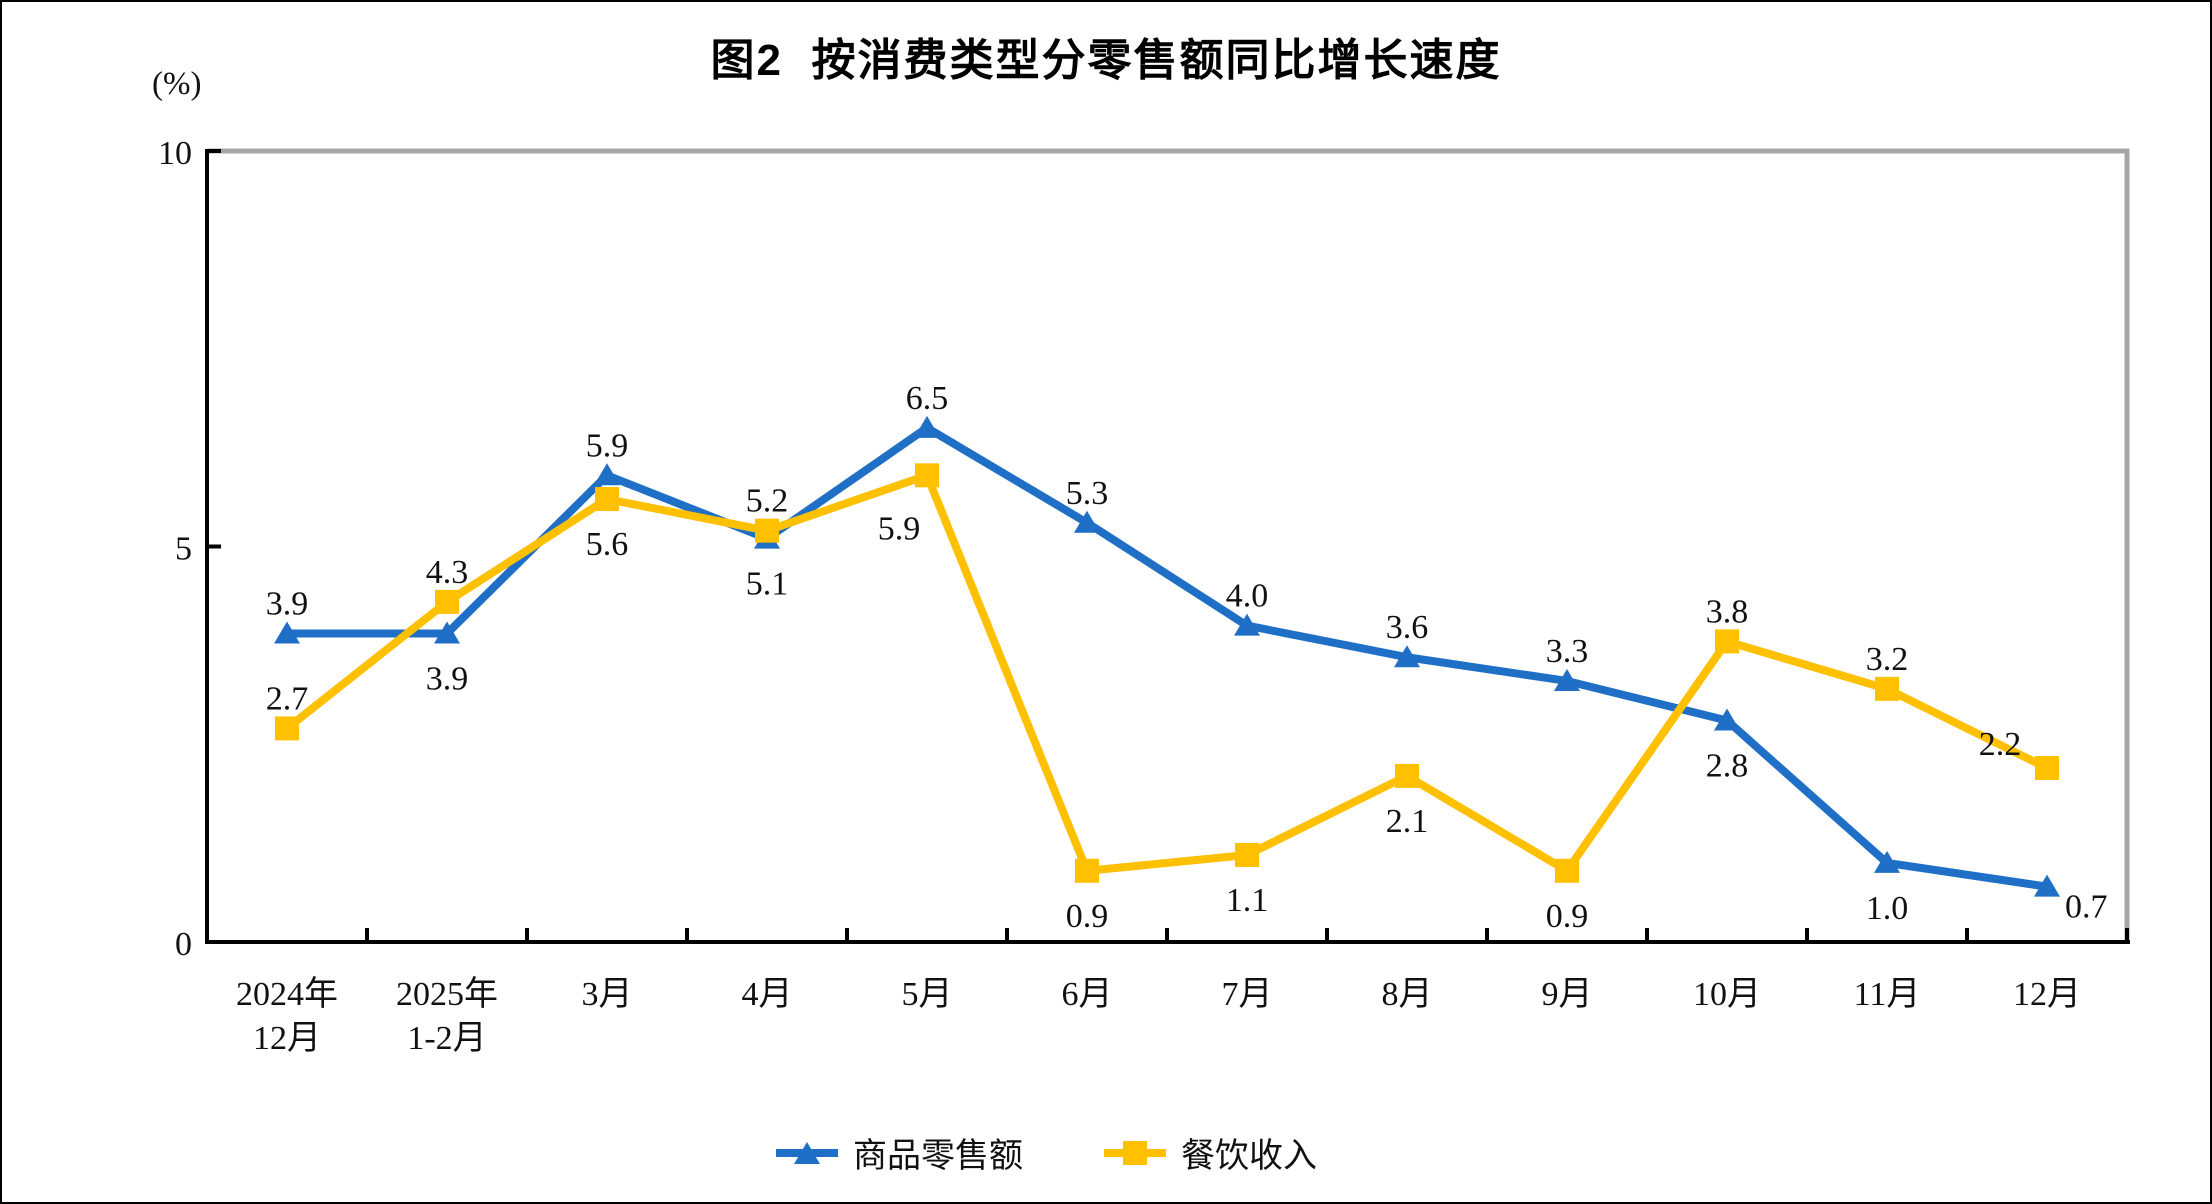 This screenshot has height=1204, width=2212. What do you see at coordinates (1135, 1152) in the screenshot?
I see `legend-line-square-icon` at bounding box center [1135, 1152].